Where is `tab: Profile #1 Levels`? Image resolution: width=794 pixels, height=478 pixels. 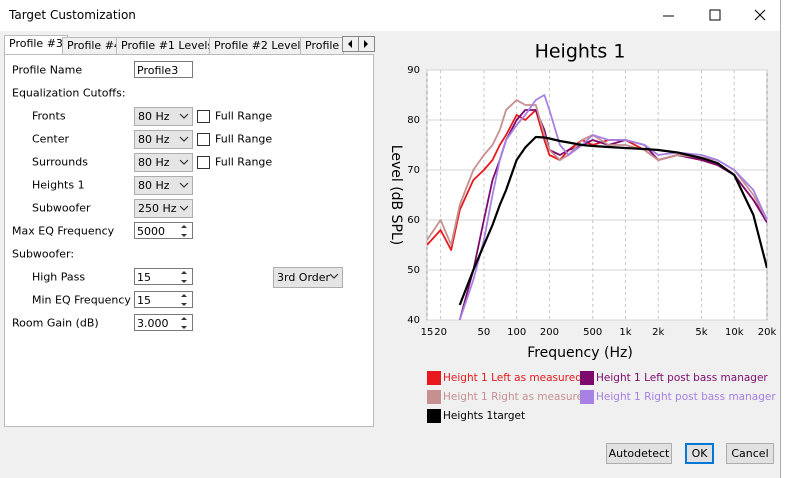 tab: Profile #1 Levels is located at coordinates (167, 45).